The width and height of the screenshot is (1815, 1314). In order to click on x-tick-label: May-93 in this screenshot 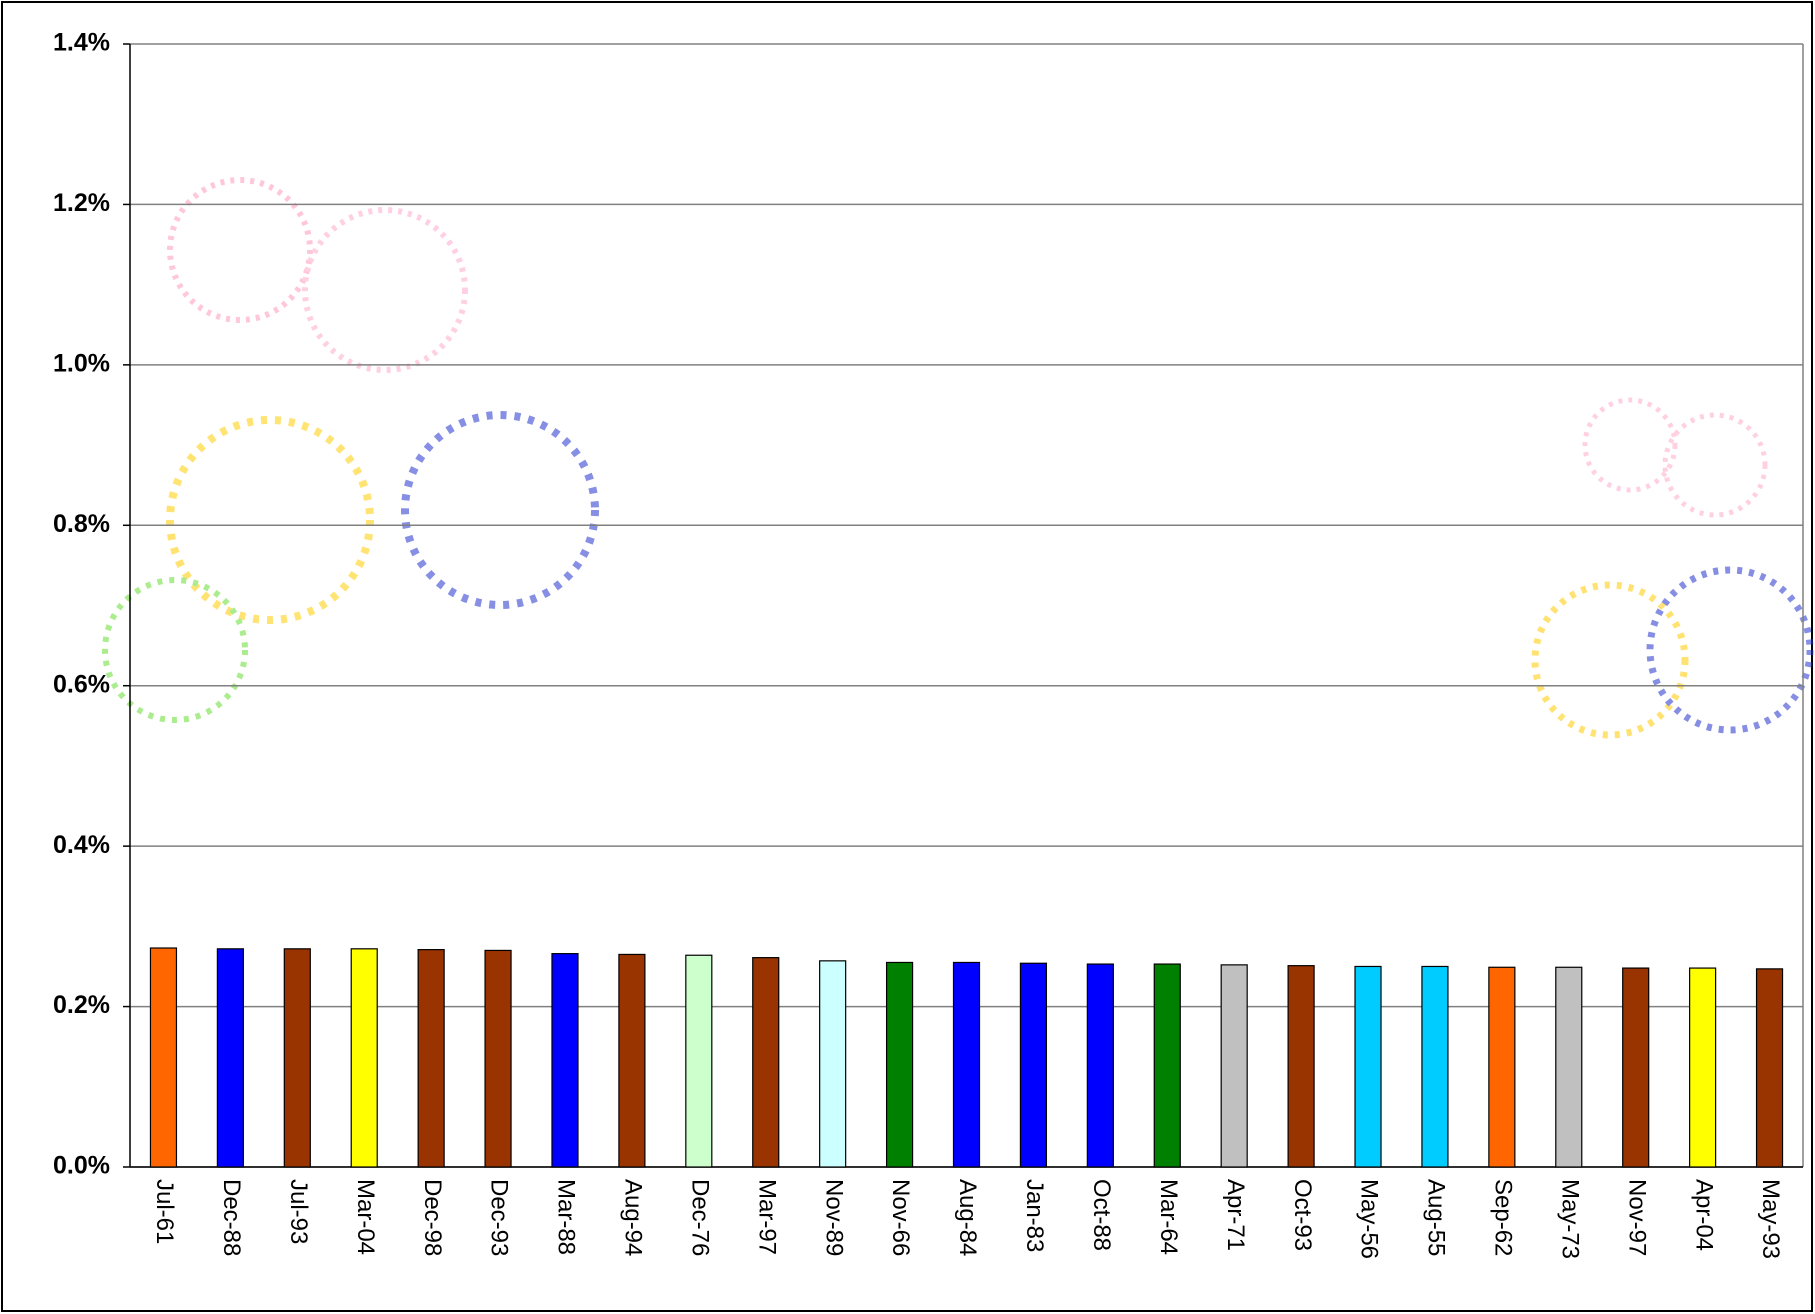, I will do `click(1770, 1219)`.